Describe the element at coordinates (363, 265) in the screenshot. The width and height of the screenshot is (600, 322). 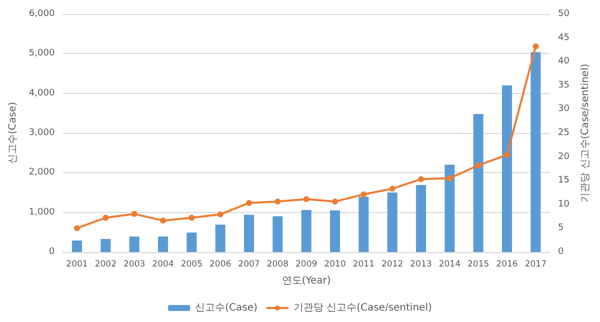
I see `x-tick-label: 2011` at that location.